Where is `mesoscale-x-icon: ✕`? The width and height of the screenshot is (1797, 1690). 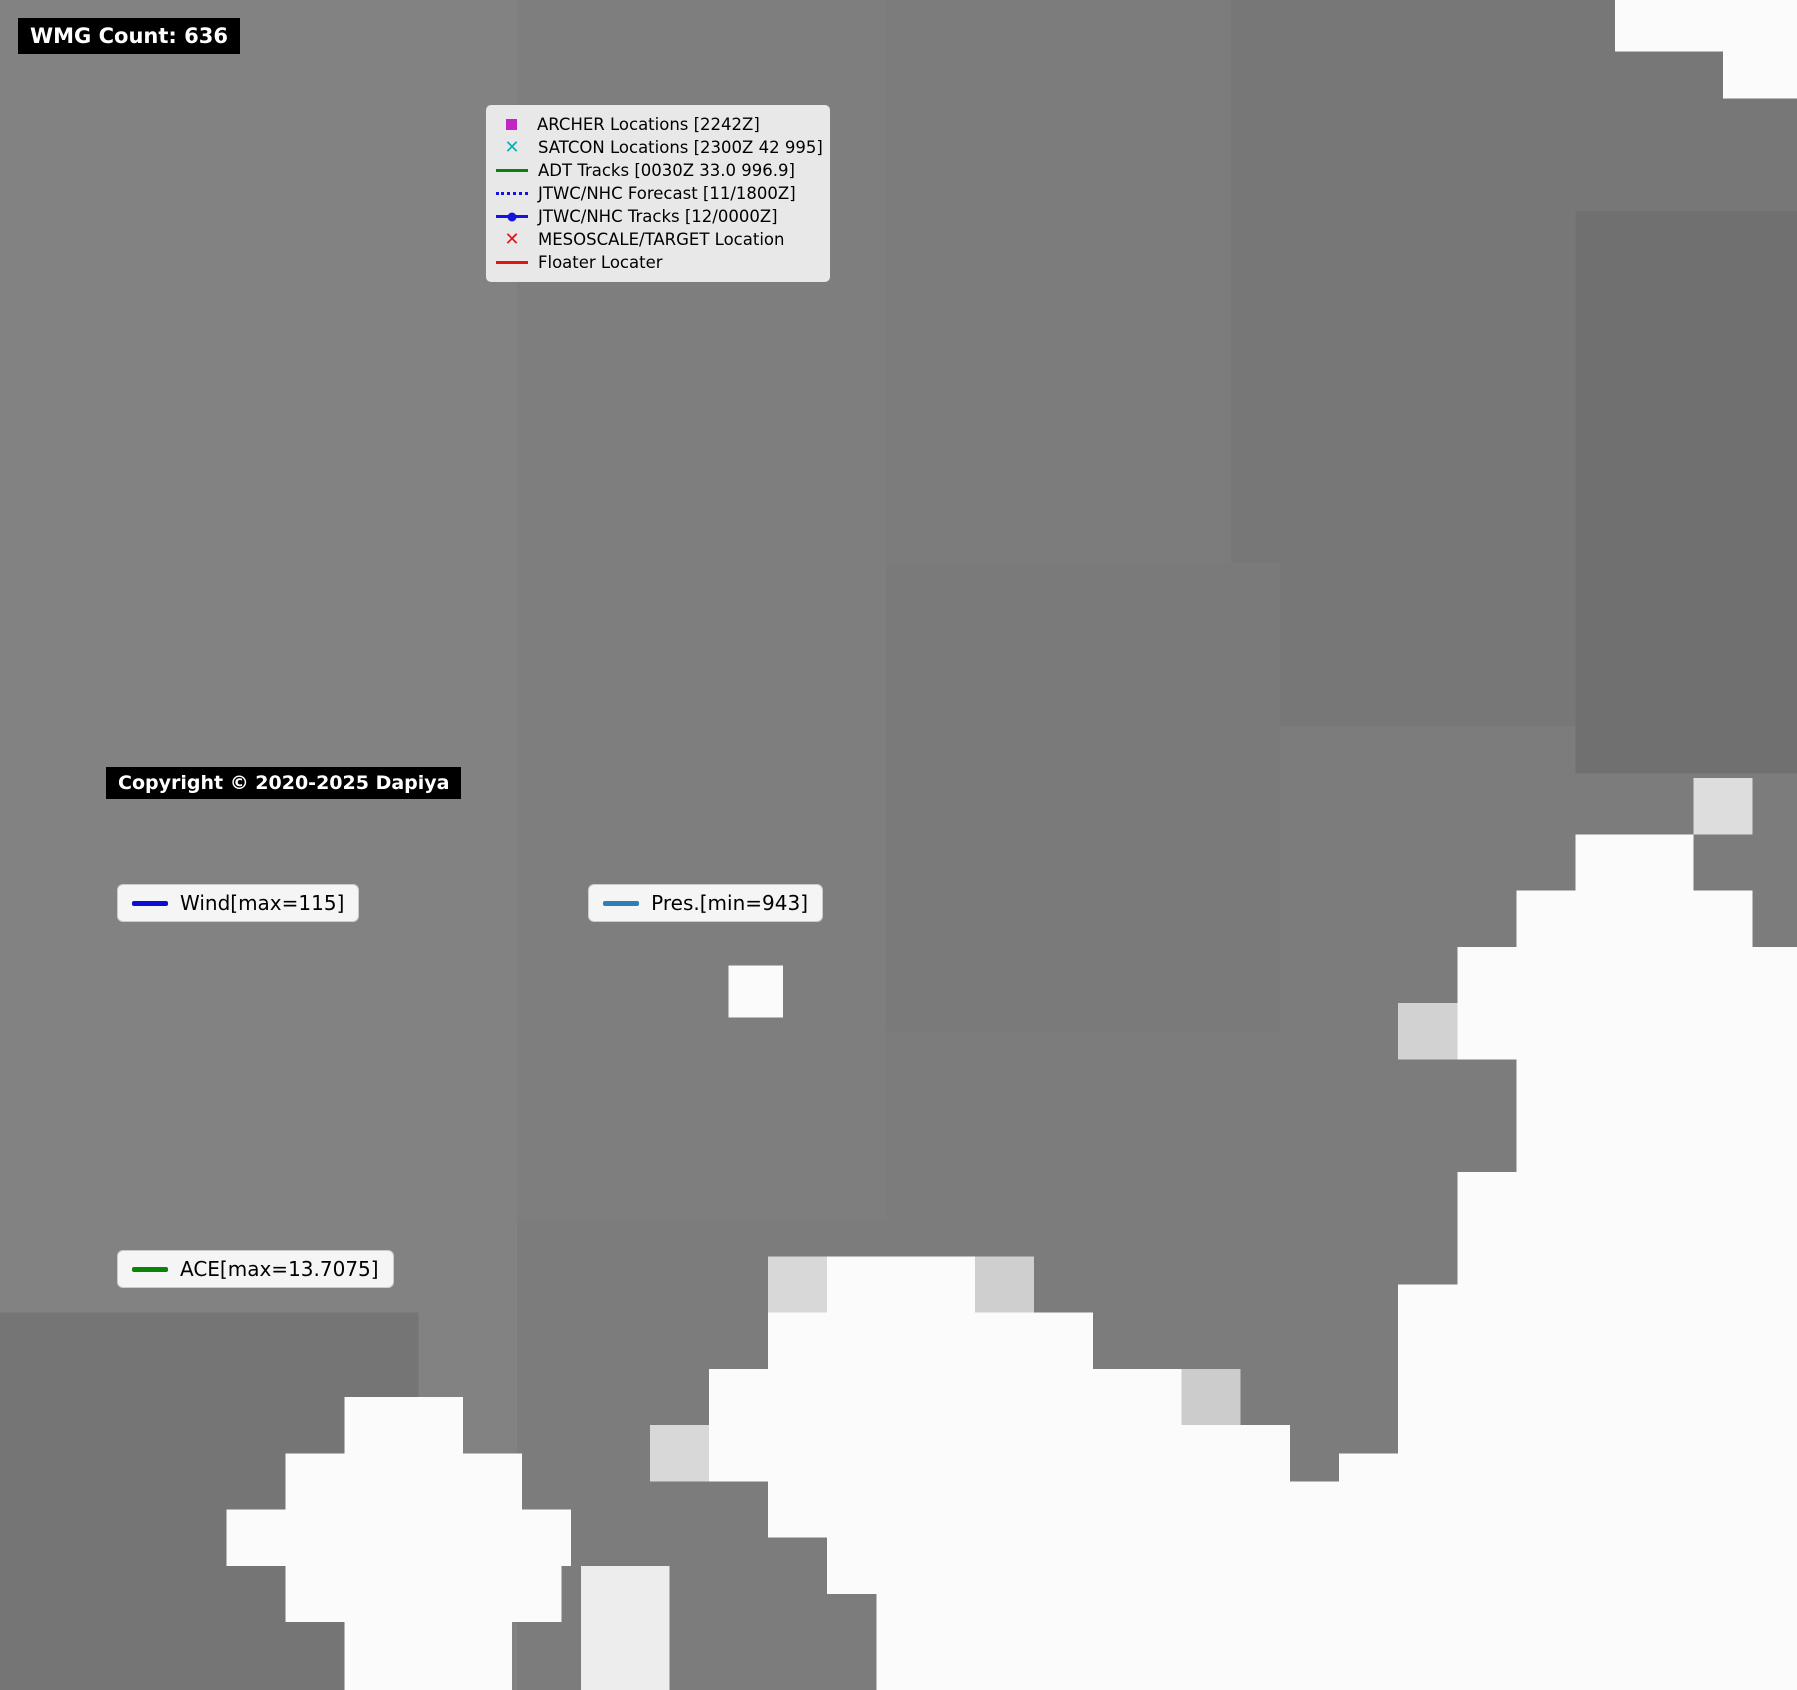 mesoscale-x-icon: ✕ is located at coordinates (512, 239).